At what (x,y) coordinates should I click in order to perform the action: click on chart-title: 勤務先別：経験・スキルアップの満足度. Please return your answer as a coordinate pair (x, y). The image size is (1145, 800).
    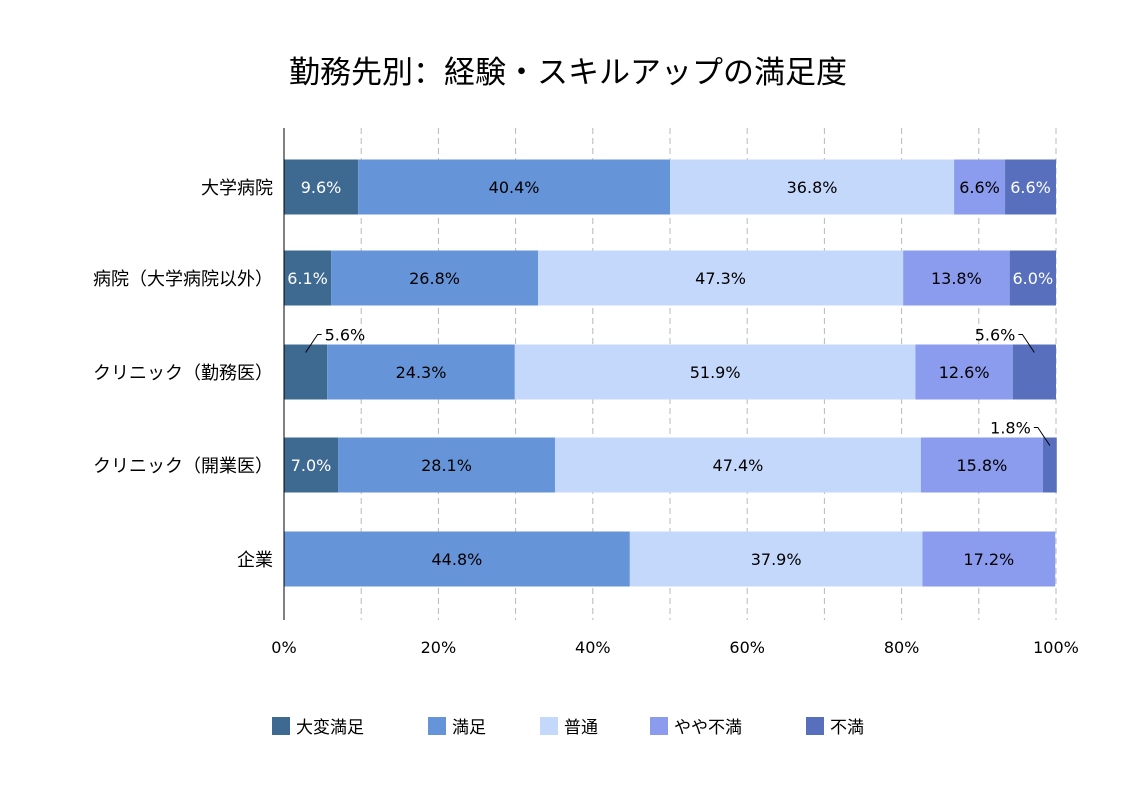
    Looking at the image, I should click on (568, 73).